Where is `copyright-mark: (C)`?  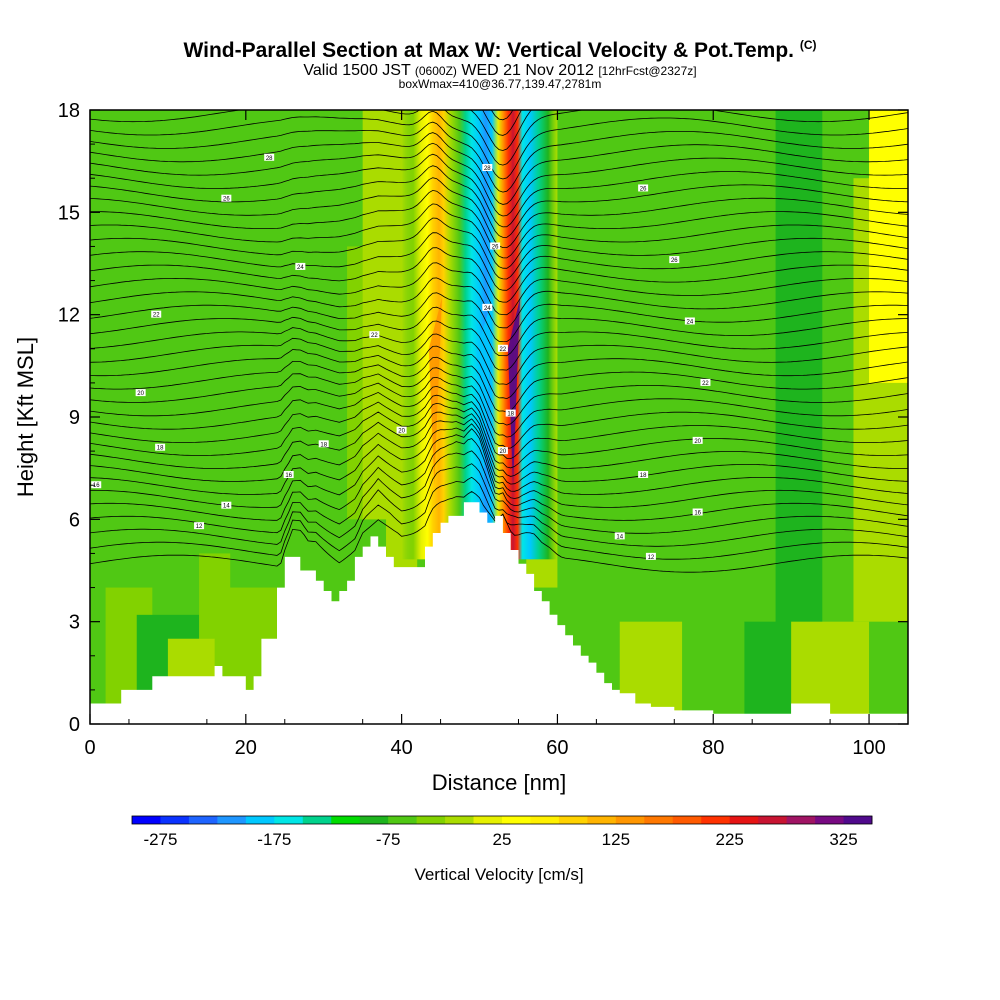
copyright-mark: (C) is located at coordinates (808, 45).